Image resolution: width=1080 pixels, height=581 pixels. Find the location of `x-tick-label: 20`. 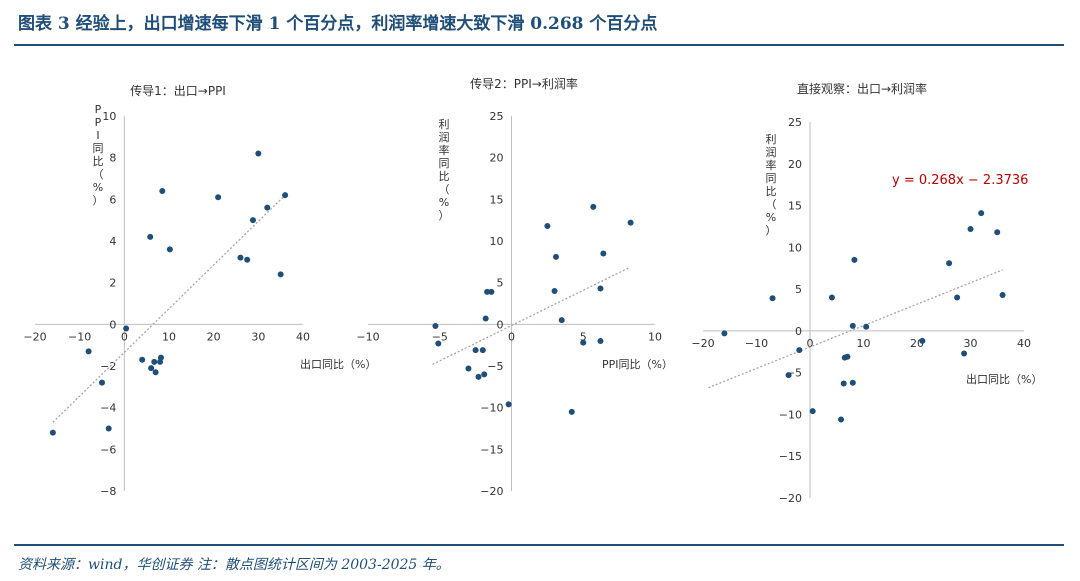

x-tick-label: 20 is located at coordinates (214, 336).